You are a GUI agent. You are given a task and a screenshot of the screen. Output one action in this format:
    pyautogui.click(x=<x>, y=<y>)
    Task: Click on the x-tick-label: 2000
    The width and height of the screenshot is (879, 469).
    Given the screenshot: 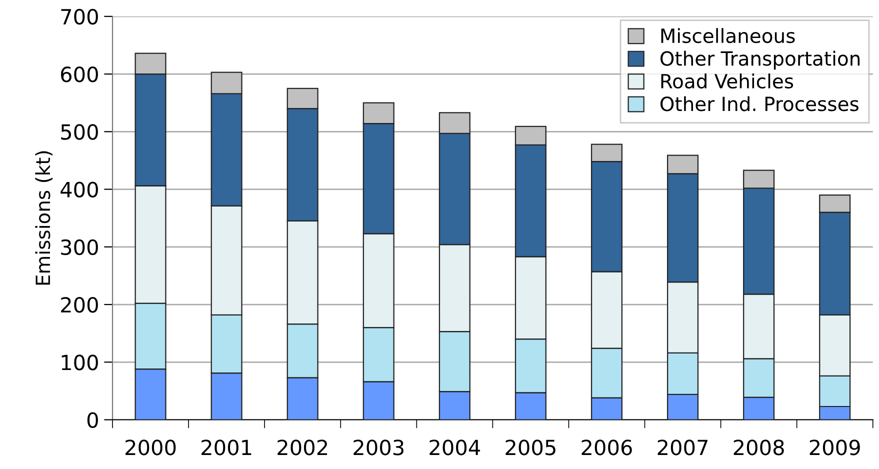 What is the action you would take?
    pyautogui.click(x=151, y=448)
    